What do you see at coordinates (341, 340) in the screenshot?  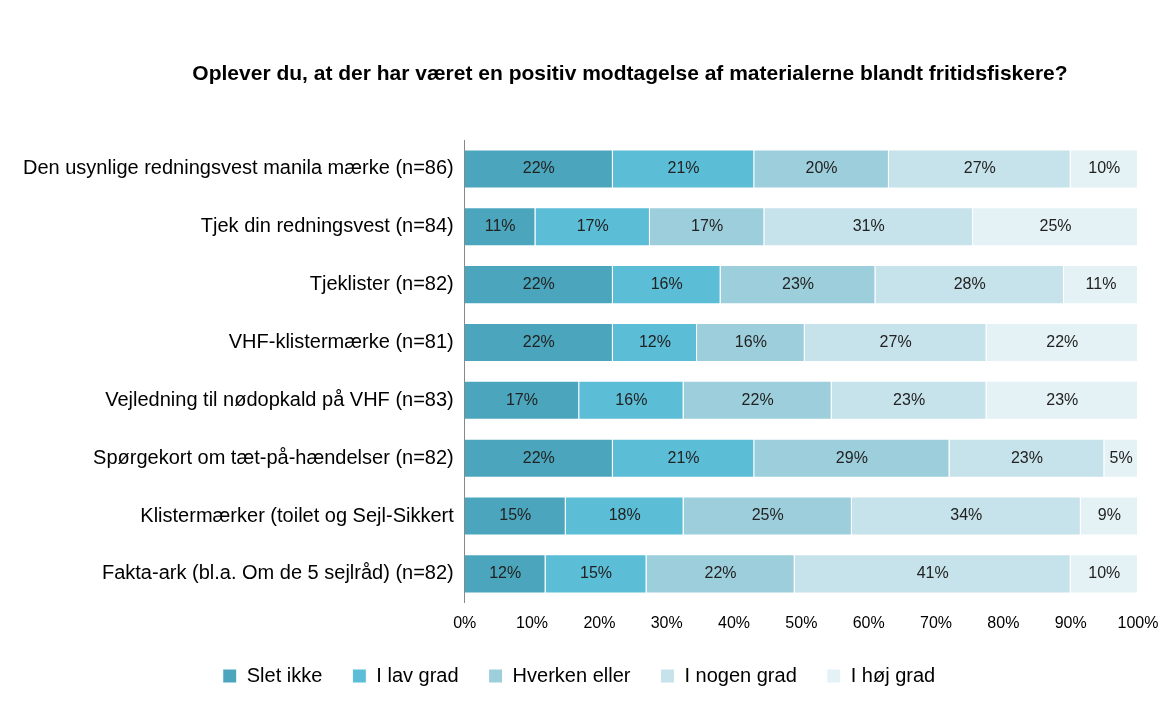 I see `y-tick-label: VHF-klistermærke (n=81)` at bounding box center [341, 340].